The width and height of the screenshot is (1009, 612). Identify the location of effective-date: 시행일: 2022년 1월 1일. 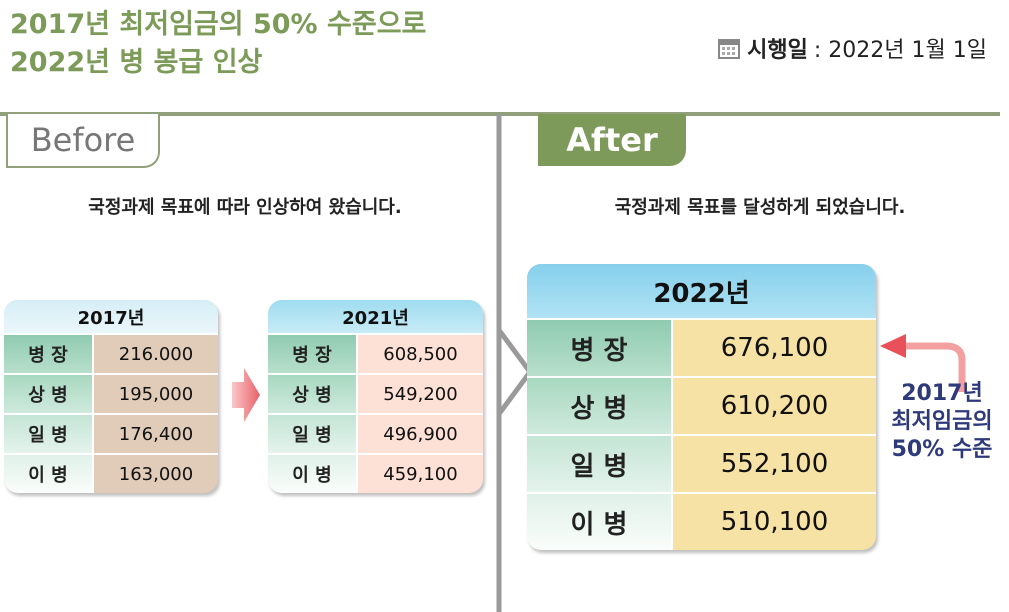
(852, 48).